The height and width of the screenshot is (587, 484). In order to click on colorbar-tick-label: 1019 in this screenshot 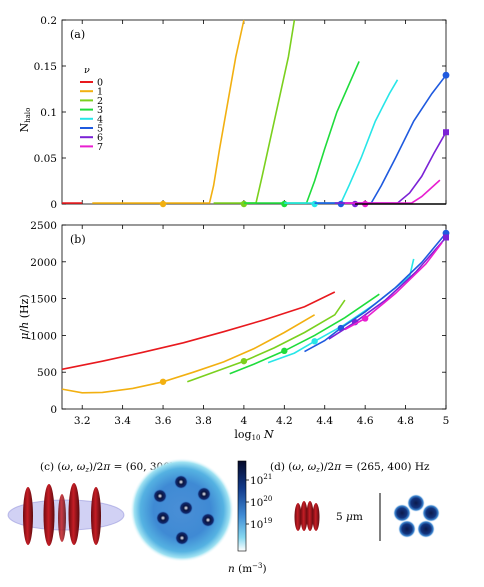, I will do `click(261, 524)`.